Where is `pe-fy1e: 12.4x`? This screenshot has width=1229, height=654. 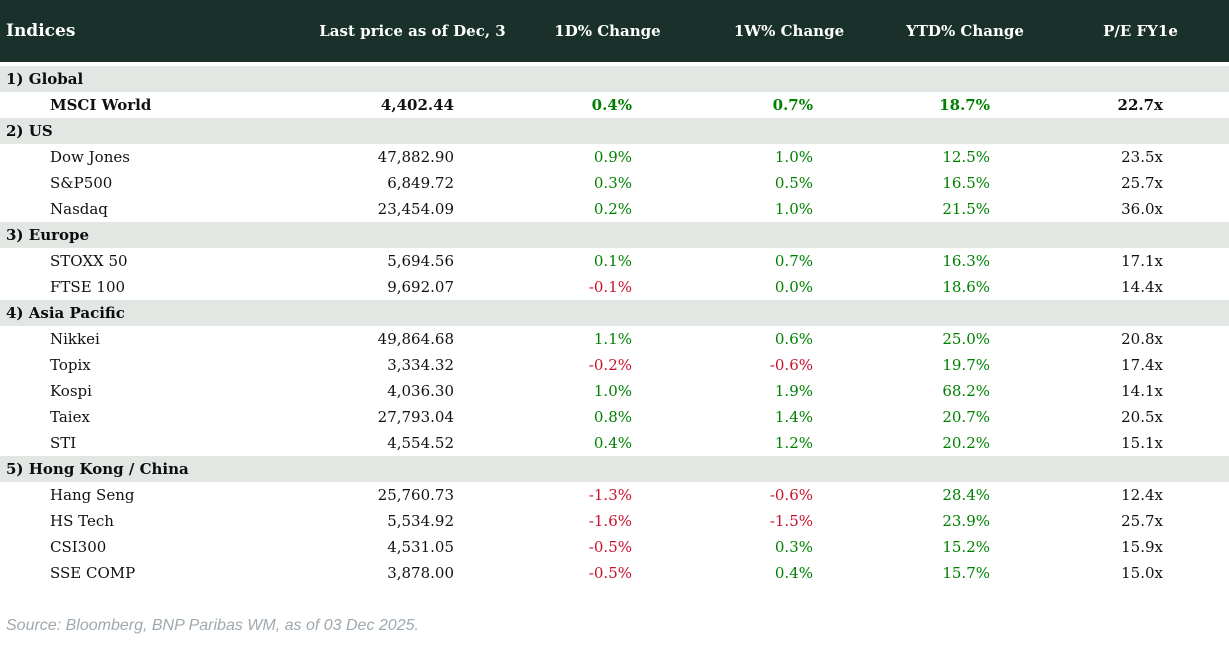
pe-fy1e: 12.4x is located at coordinates (1140, 495).